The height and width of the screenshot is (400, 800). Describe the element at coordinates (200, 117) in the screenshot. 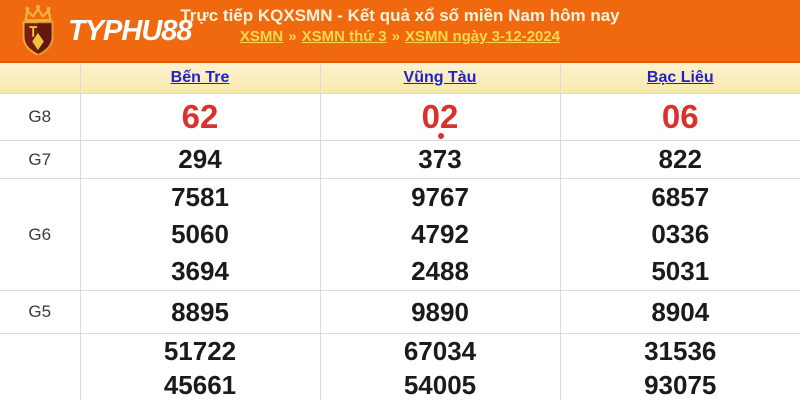

I see `result-number: 62` at that location.